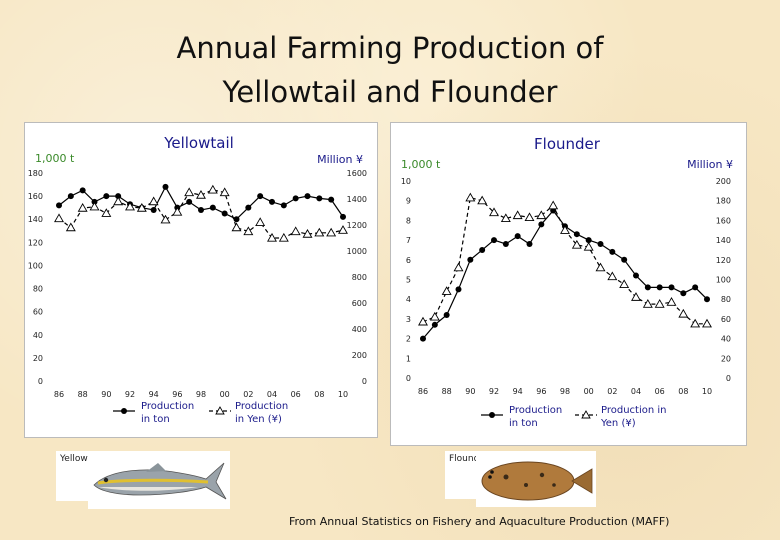 Image resolution: width=780 pixels, height=540 pixels. Describe the element at coordinates (35, 242) in the screenshot. I see `left-tick-label: 120` at that location.